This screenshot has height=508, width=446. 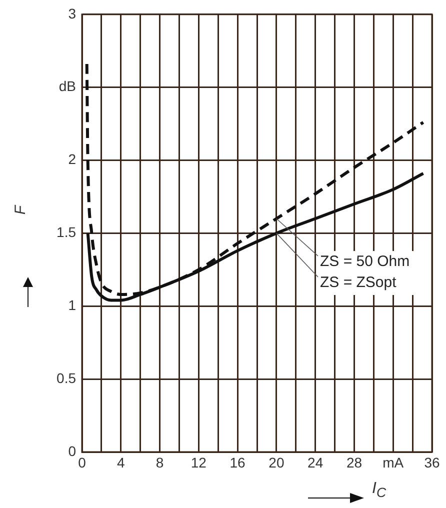 I want to click on x-tick-label: 28, so click(x=354, y=462).